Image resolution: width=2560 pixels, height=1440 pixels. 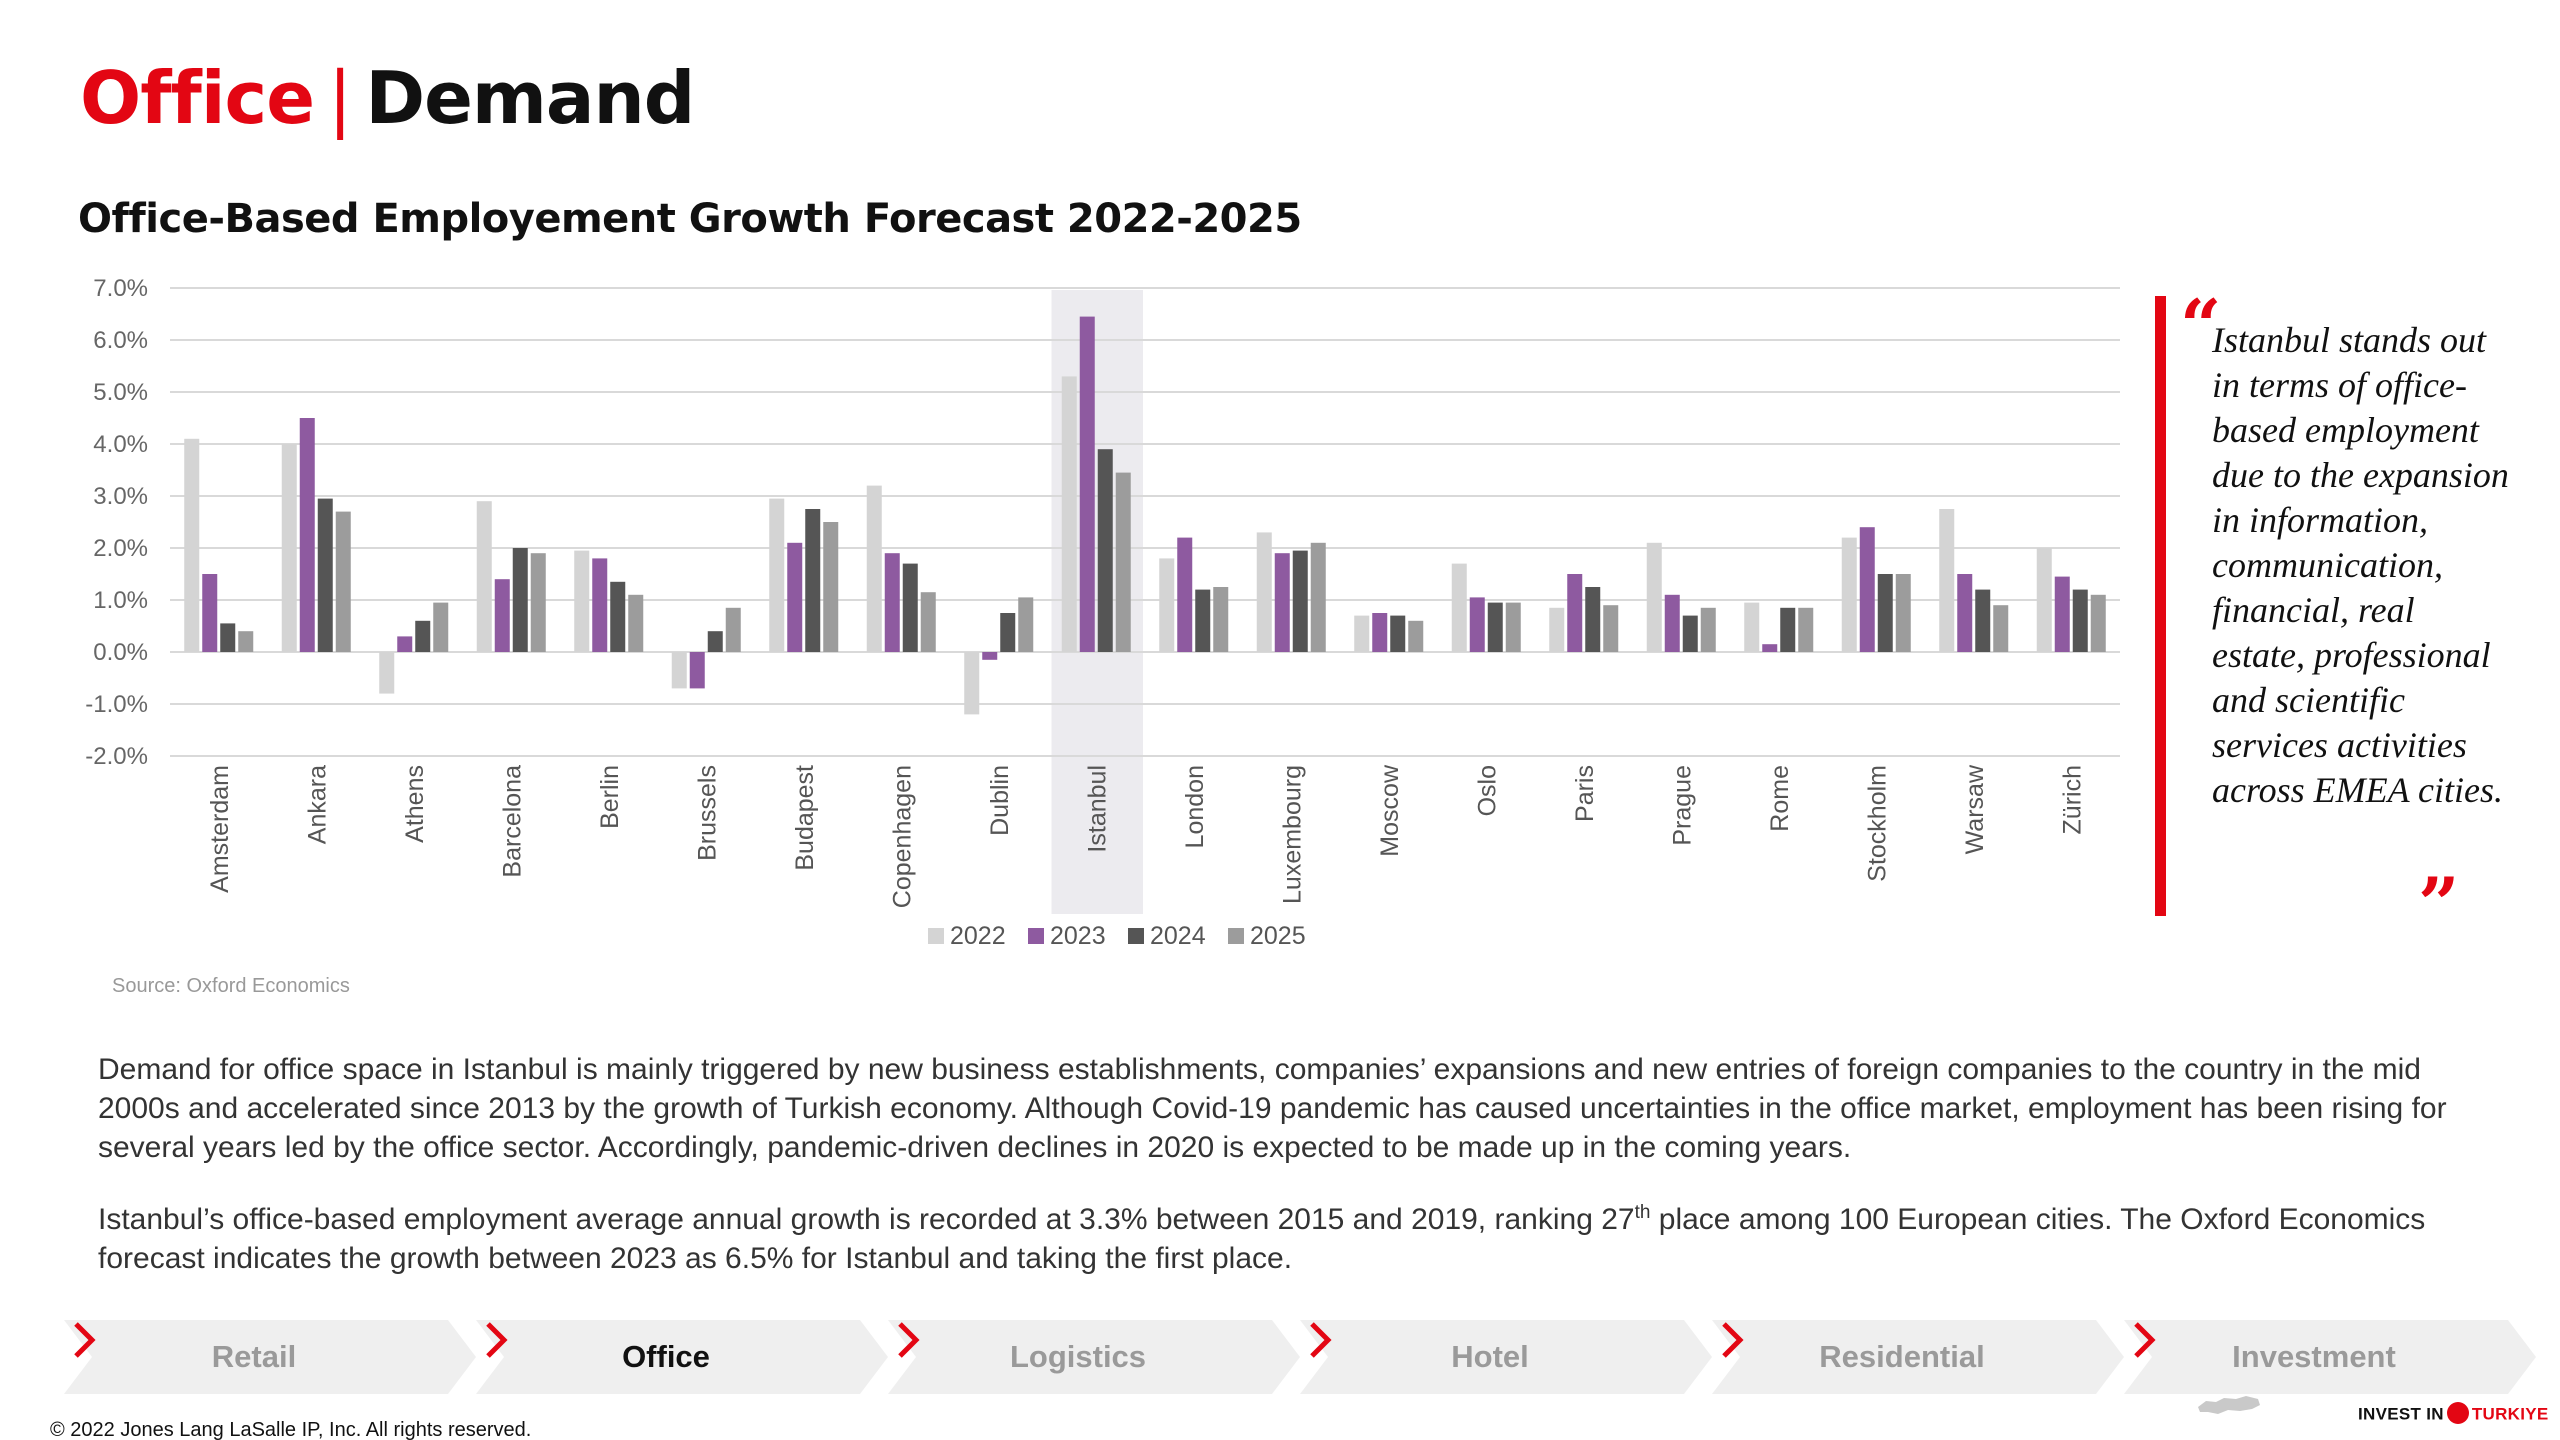 What do you see at coordinates (2160, 606) in the screenshot?
I see `quote-accent-bar` at bounding box center [2160, 606].